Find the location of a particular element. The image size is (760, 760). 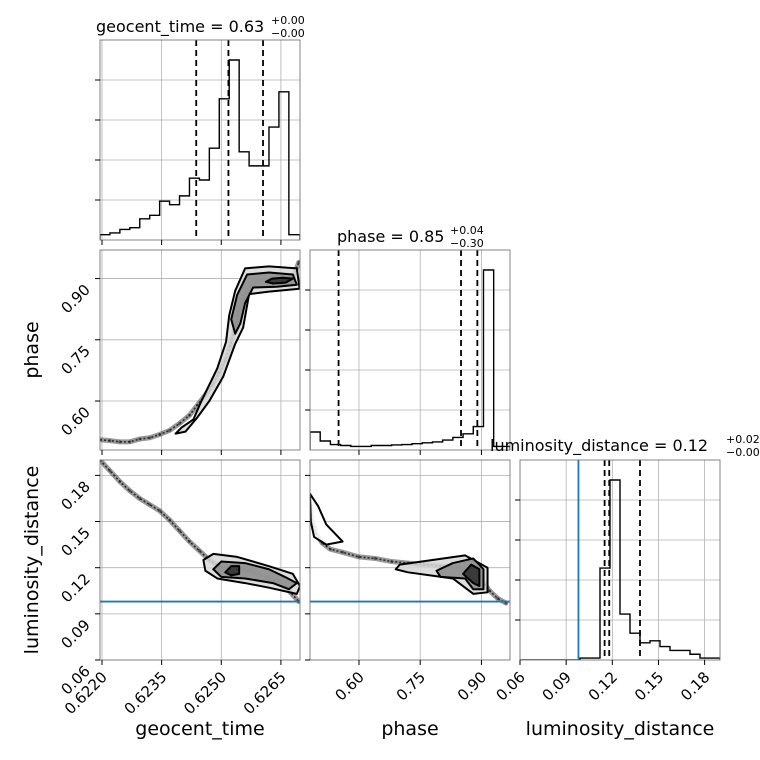

title-geocent-time: geocent_time = 0.63 is located at coordinates (180, 27).